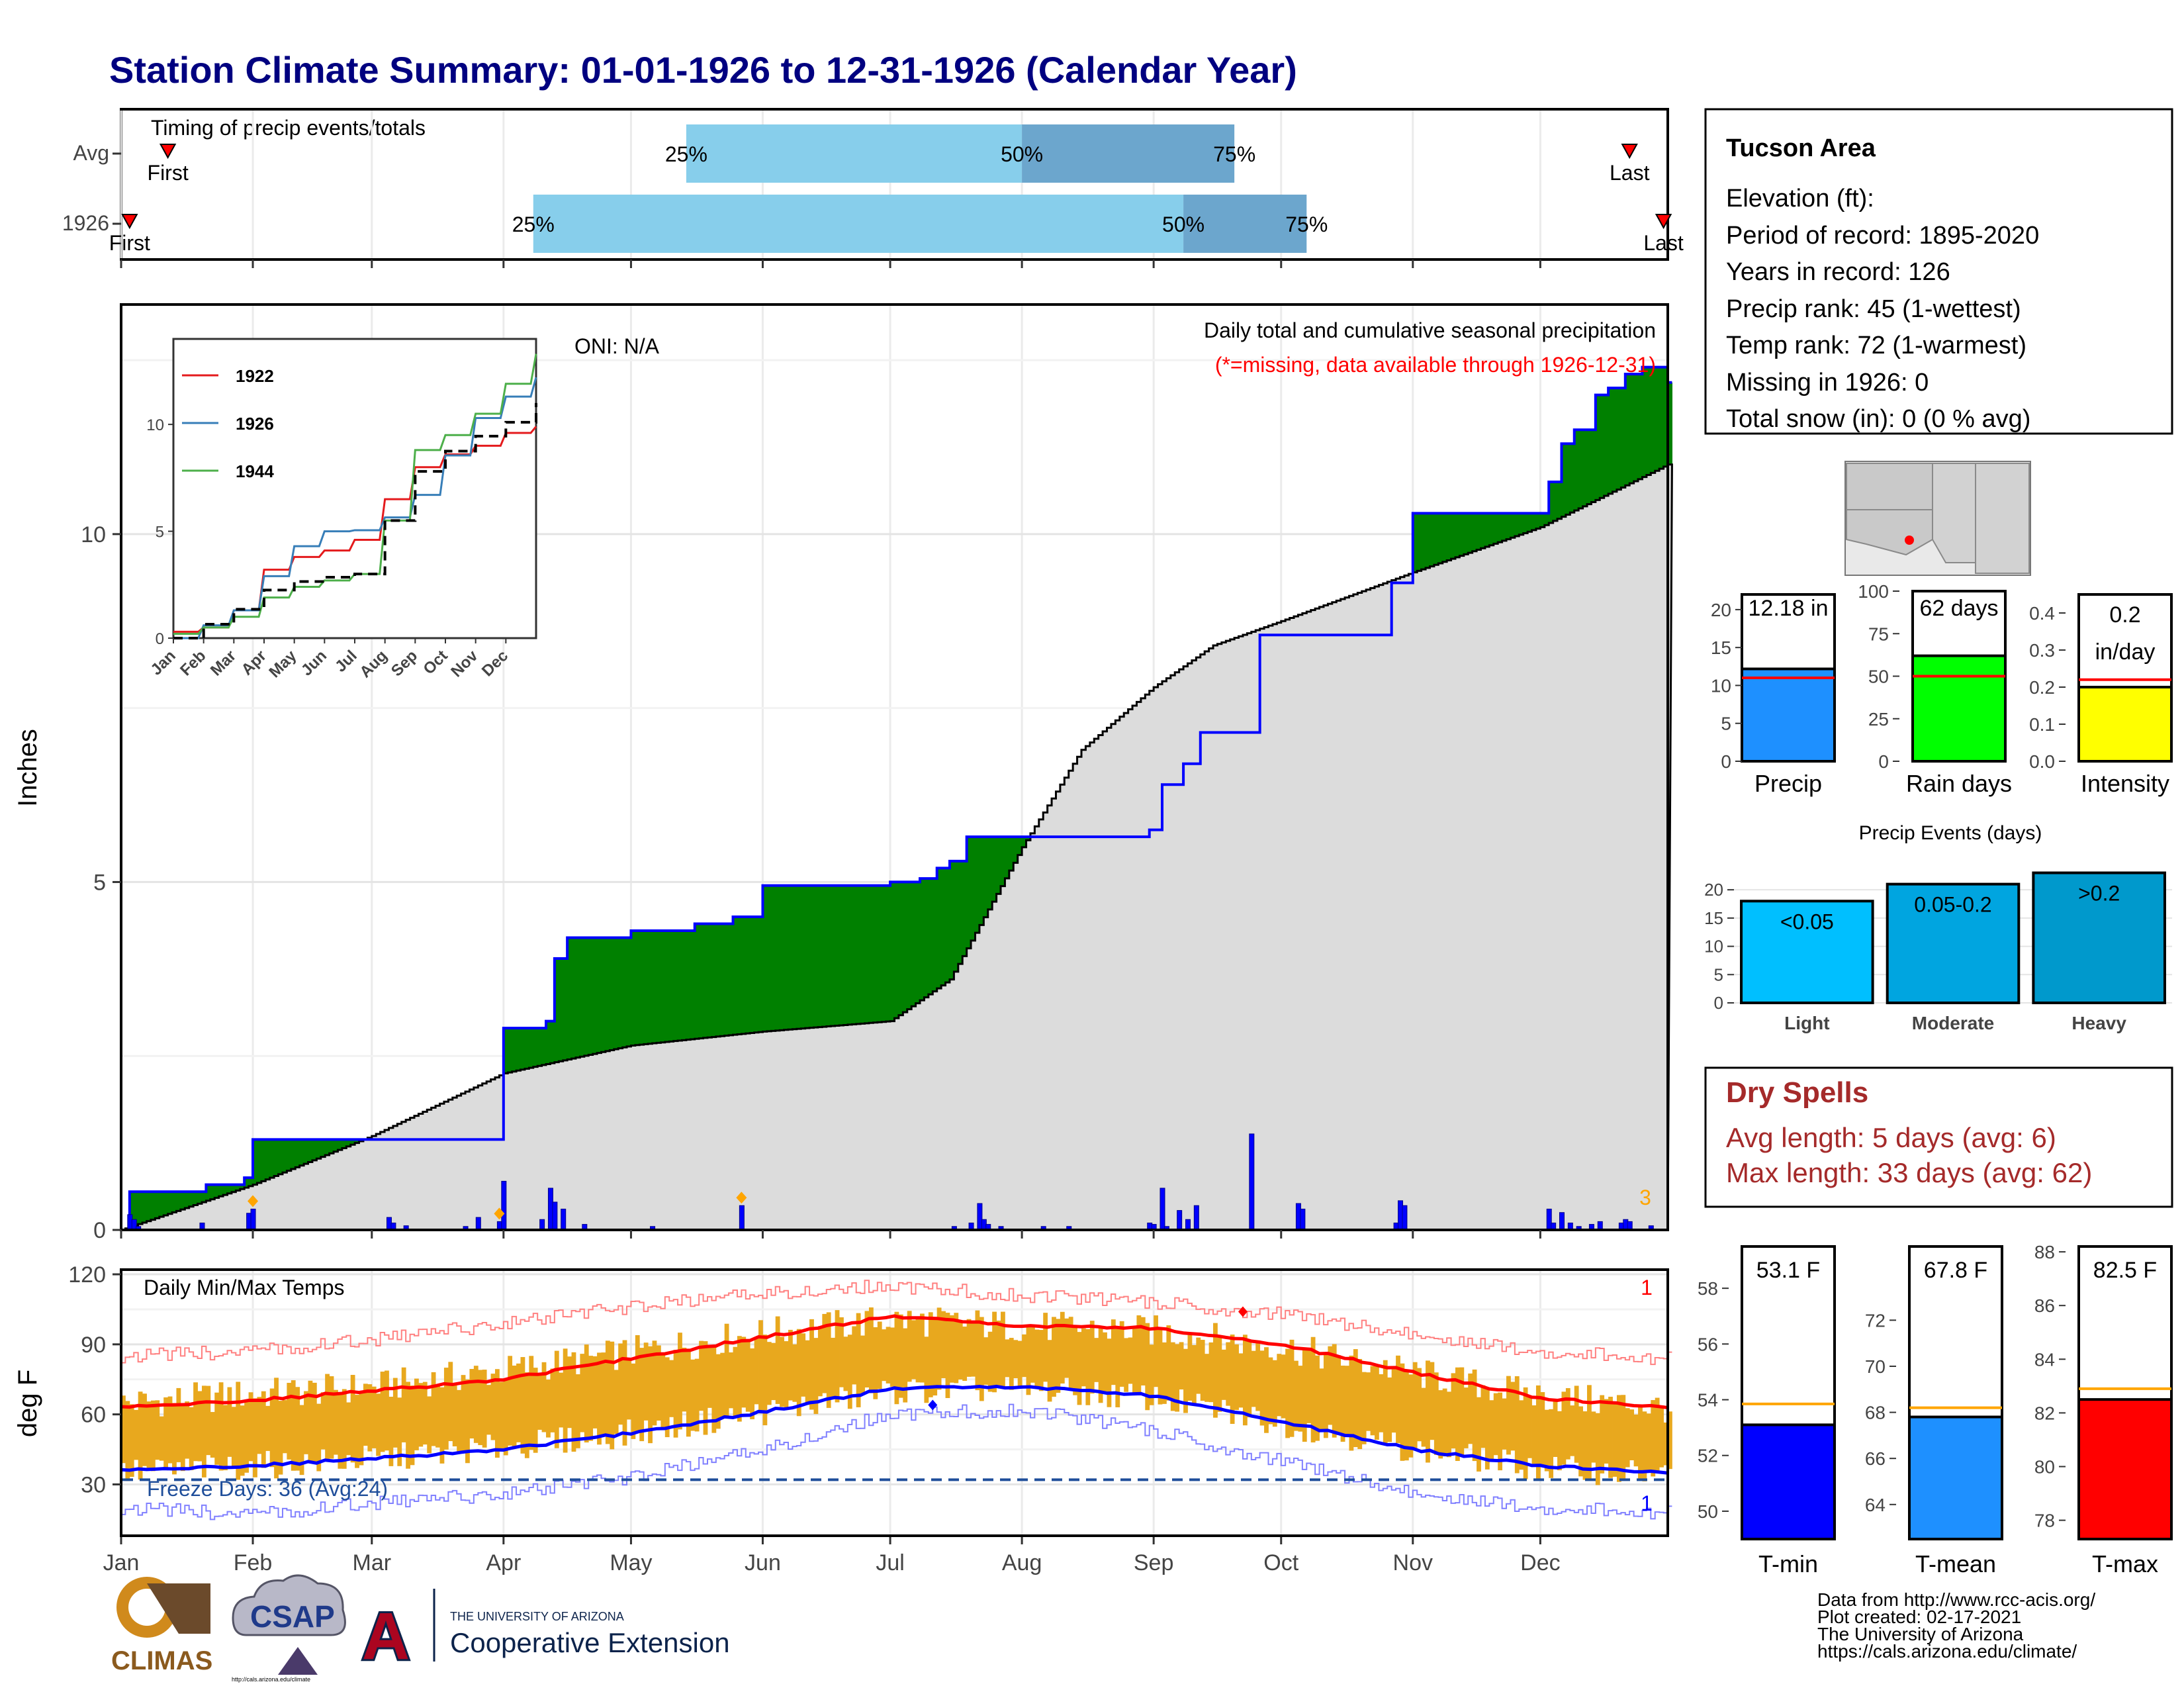 The image size is (2184, 1688). I want to click on dry-spells-max: Max length: 33 days (avg: 62), so click(1909, 1172).